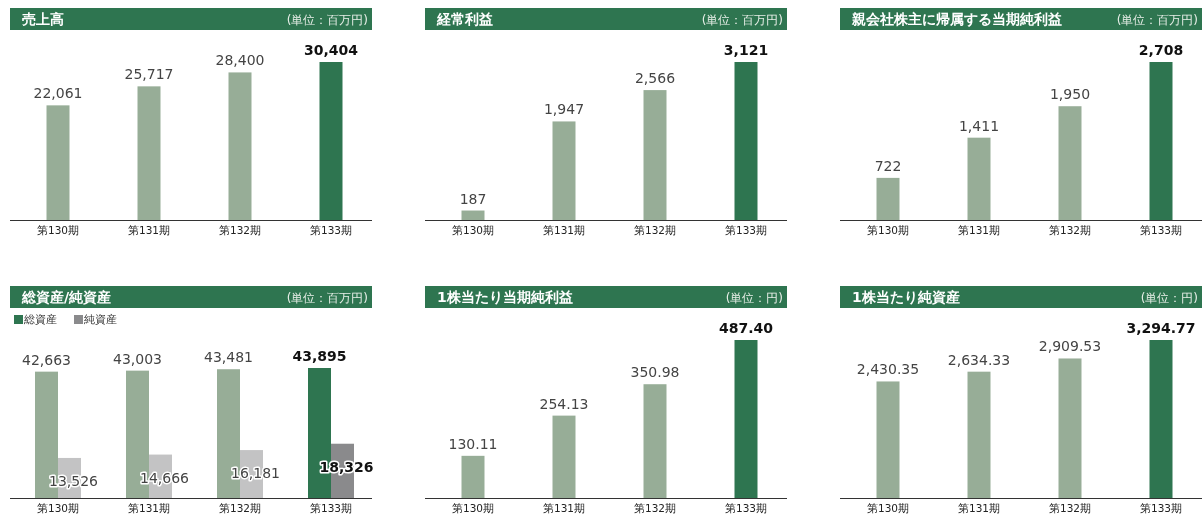 The image size is (1202, 523). What do you see at coordinates (100, 319) in the screenshot?
I see `legend-label: 純資産` at bounding box center [100, 319].